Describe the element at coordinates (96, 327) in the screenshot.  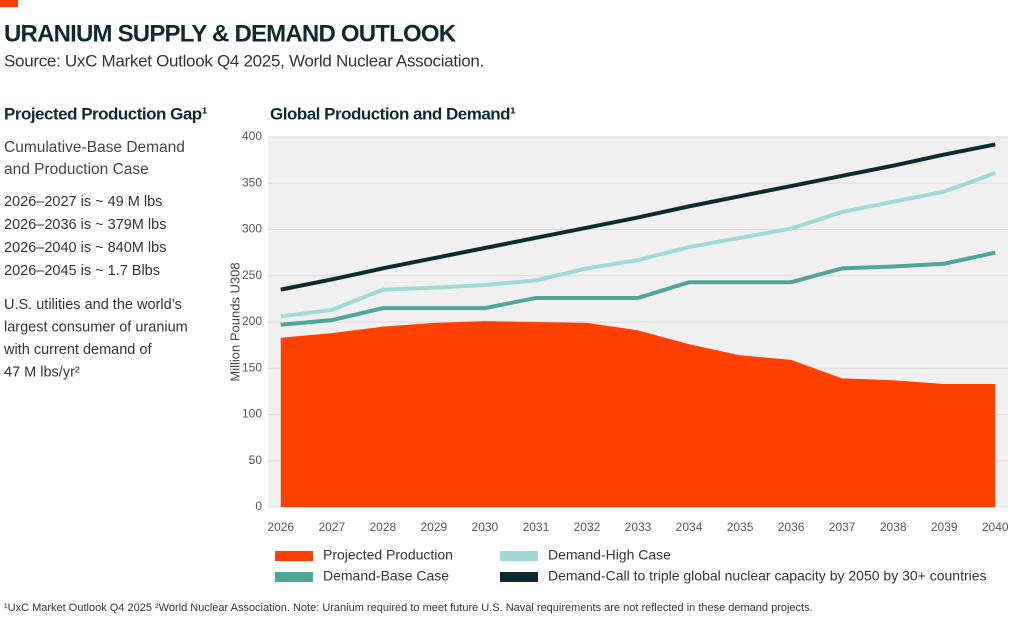
I see `sidebar-note-line: largest consumer of uranium` at that location.